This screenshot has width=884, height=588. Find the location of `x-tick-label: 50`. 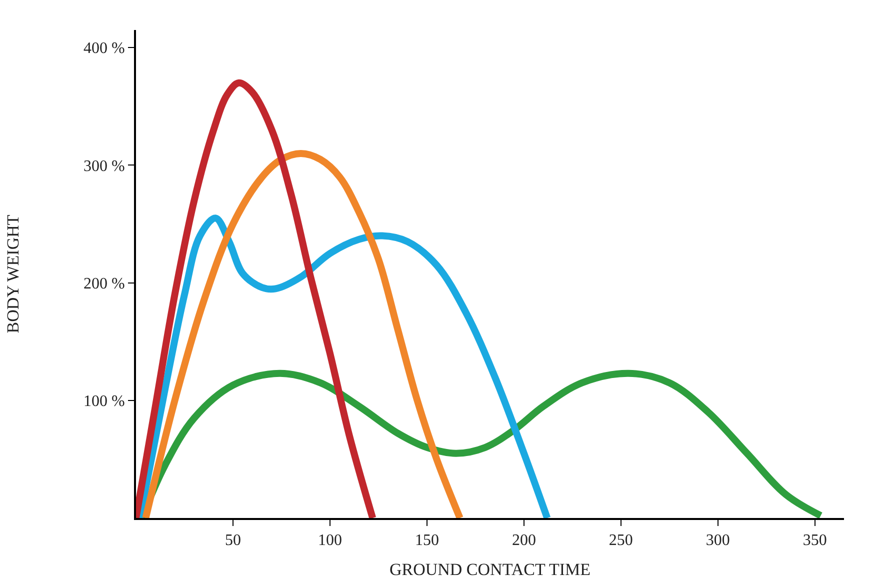

x-tick-label: 50 is located at coordinates (232, 541).